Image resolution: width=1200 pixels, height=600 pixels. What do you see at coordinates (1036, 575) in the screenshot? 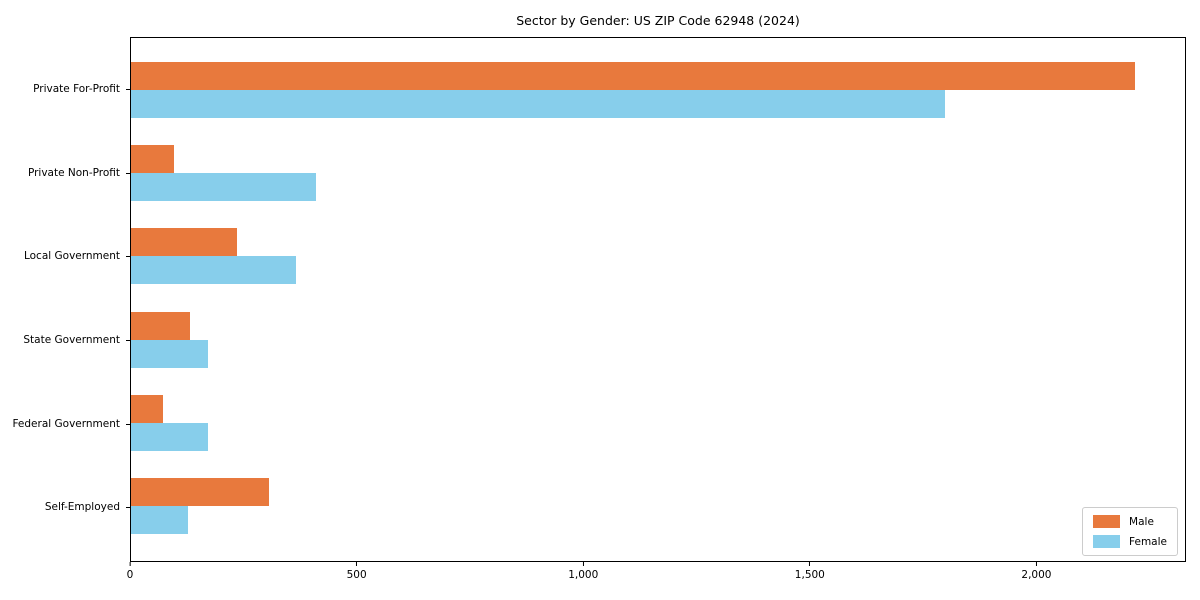
I see `x-tick-label: 2,000` at bounding box center [1036, 575].